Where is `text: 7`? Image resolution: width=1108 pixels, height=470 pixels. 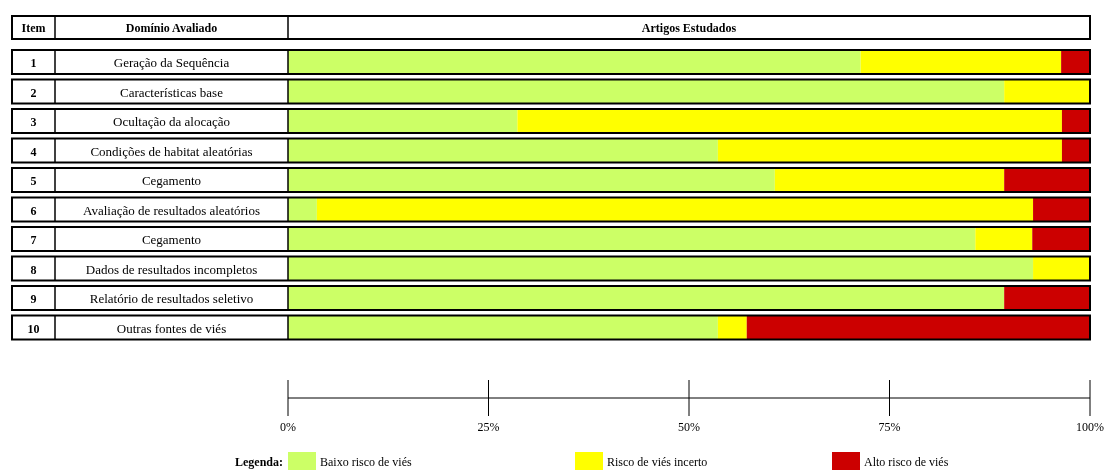
text: 7 is located at coordinates (33, 240).